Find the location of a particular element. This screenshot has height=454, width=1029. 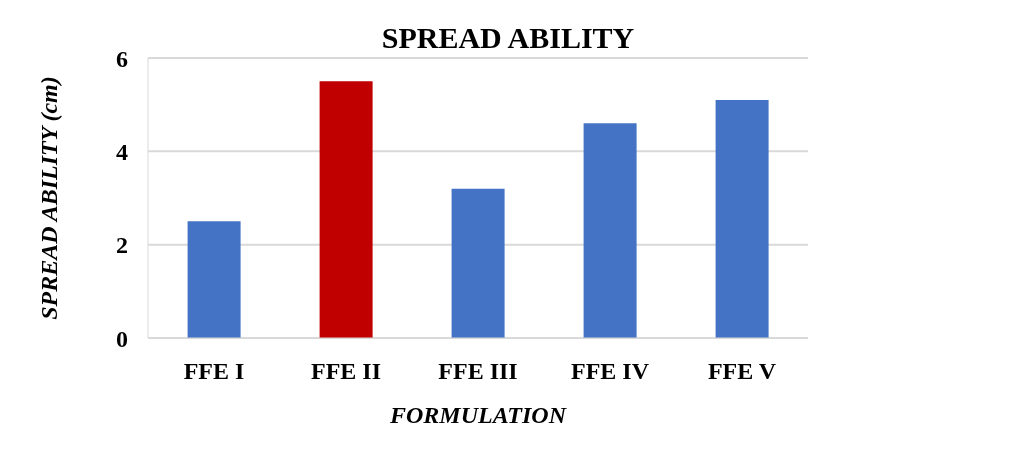

y-tick-label: 6 is located at coordinates (122, 58).